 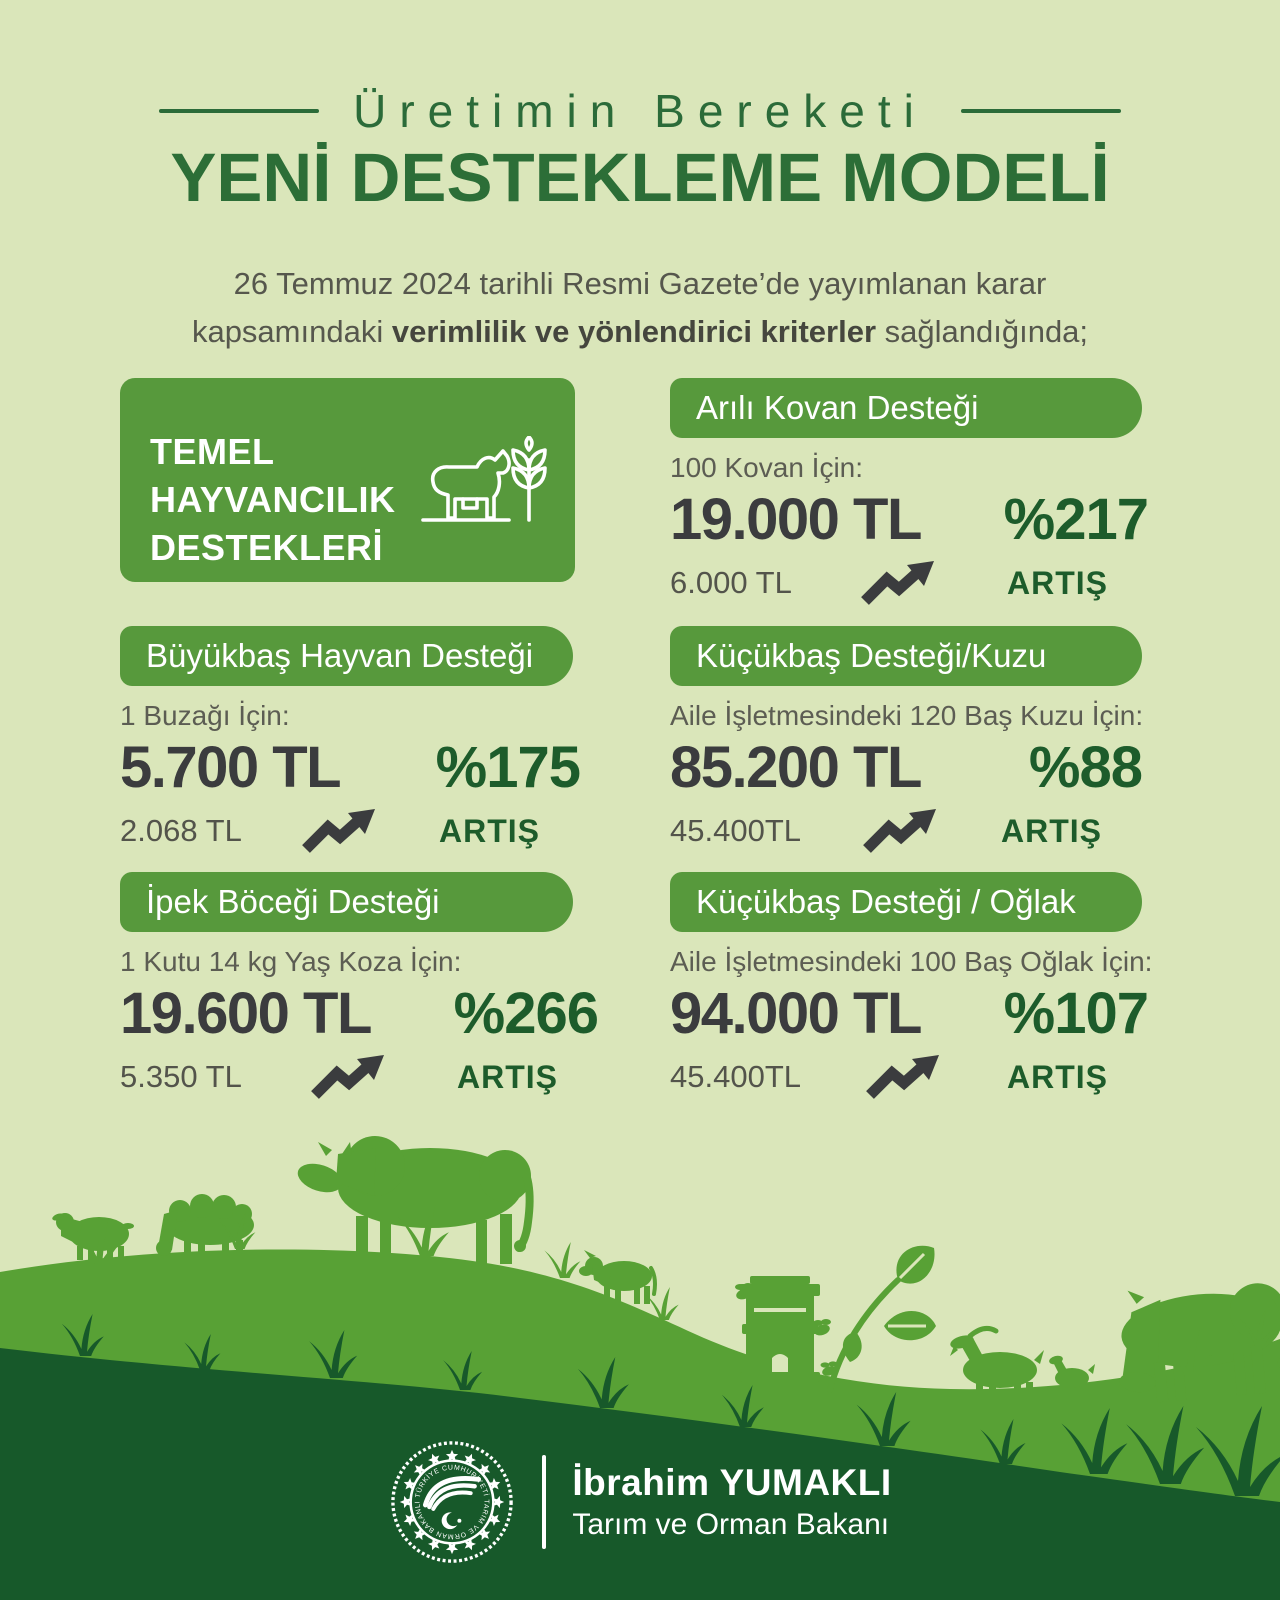 I want to click on stat-label: 100 Kovan İçin:, so click(x=767, y=467).